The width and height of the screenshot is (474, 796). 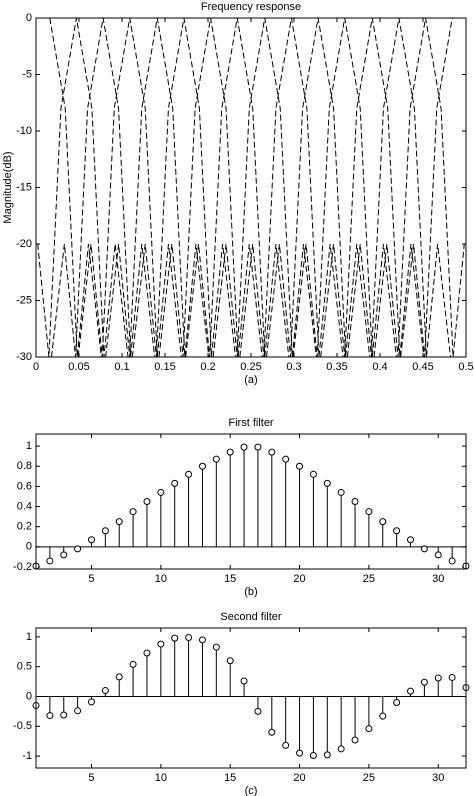 What do you see at coordinates (24, 506) in the screenshot?
I see `y-tick-label: 0.4` at bounding box center [24, 506].